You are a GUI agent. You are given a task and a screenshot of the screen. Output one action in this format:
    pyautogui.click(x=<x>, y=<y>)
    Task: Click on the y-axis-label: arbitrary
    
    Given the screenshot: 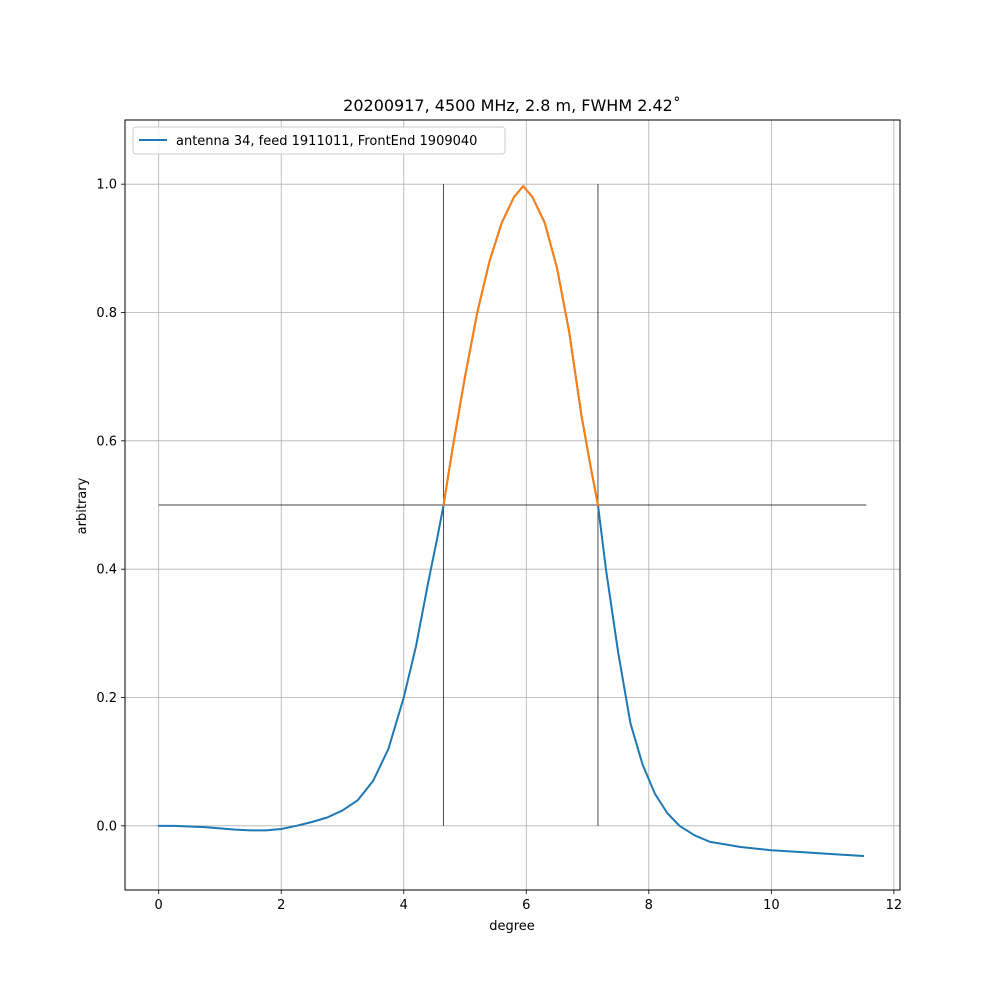 What is the action you would take?
    pyautogui.click(x=82, y=505)
    